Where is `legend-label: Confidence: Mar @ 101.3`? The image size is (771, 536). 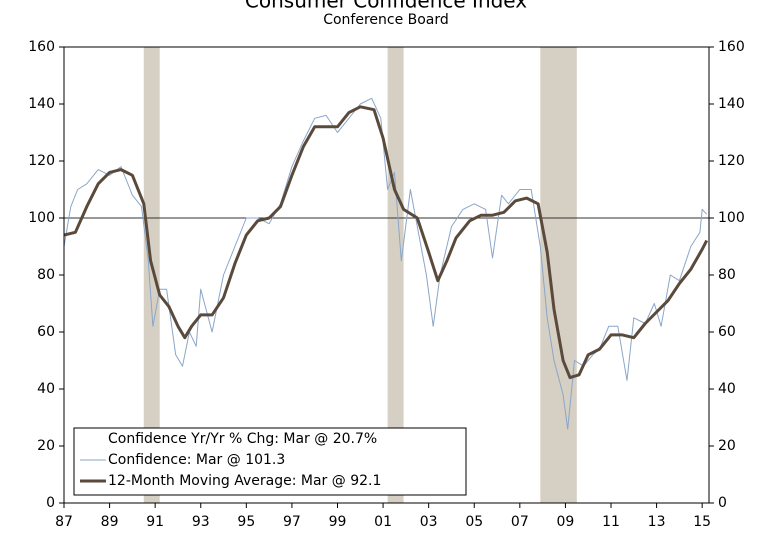 legend-label: Confidence: Mar @ 101.3 is located at coordinates (196, 460).